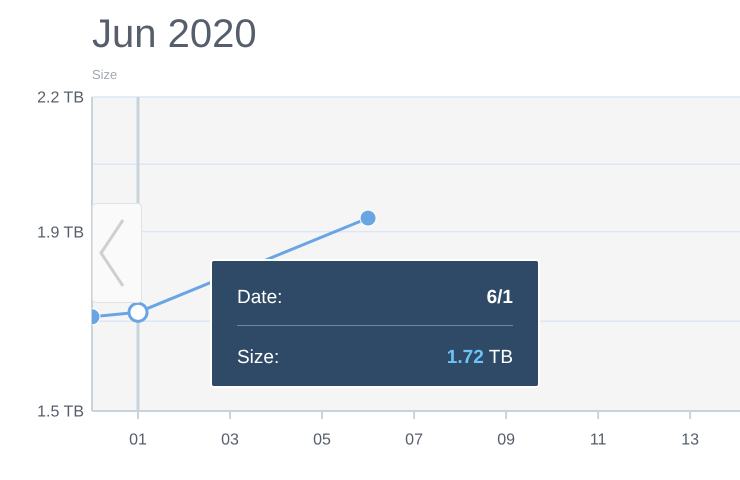 The height and width of the screenshot is (480, 740). I want to click on x-tick-label: 03, so click(230, 439).